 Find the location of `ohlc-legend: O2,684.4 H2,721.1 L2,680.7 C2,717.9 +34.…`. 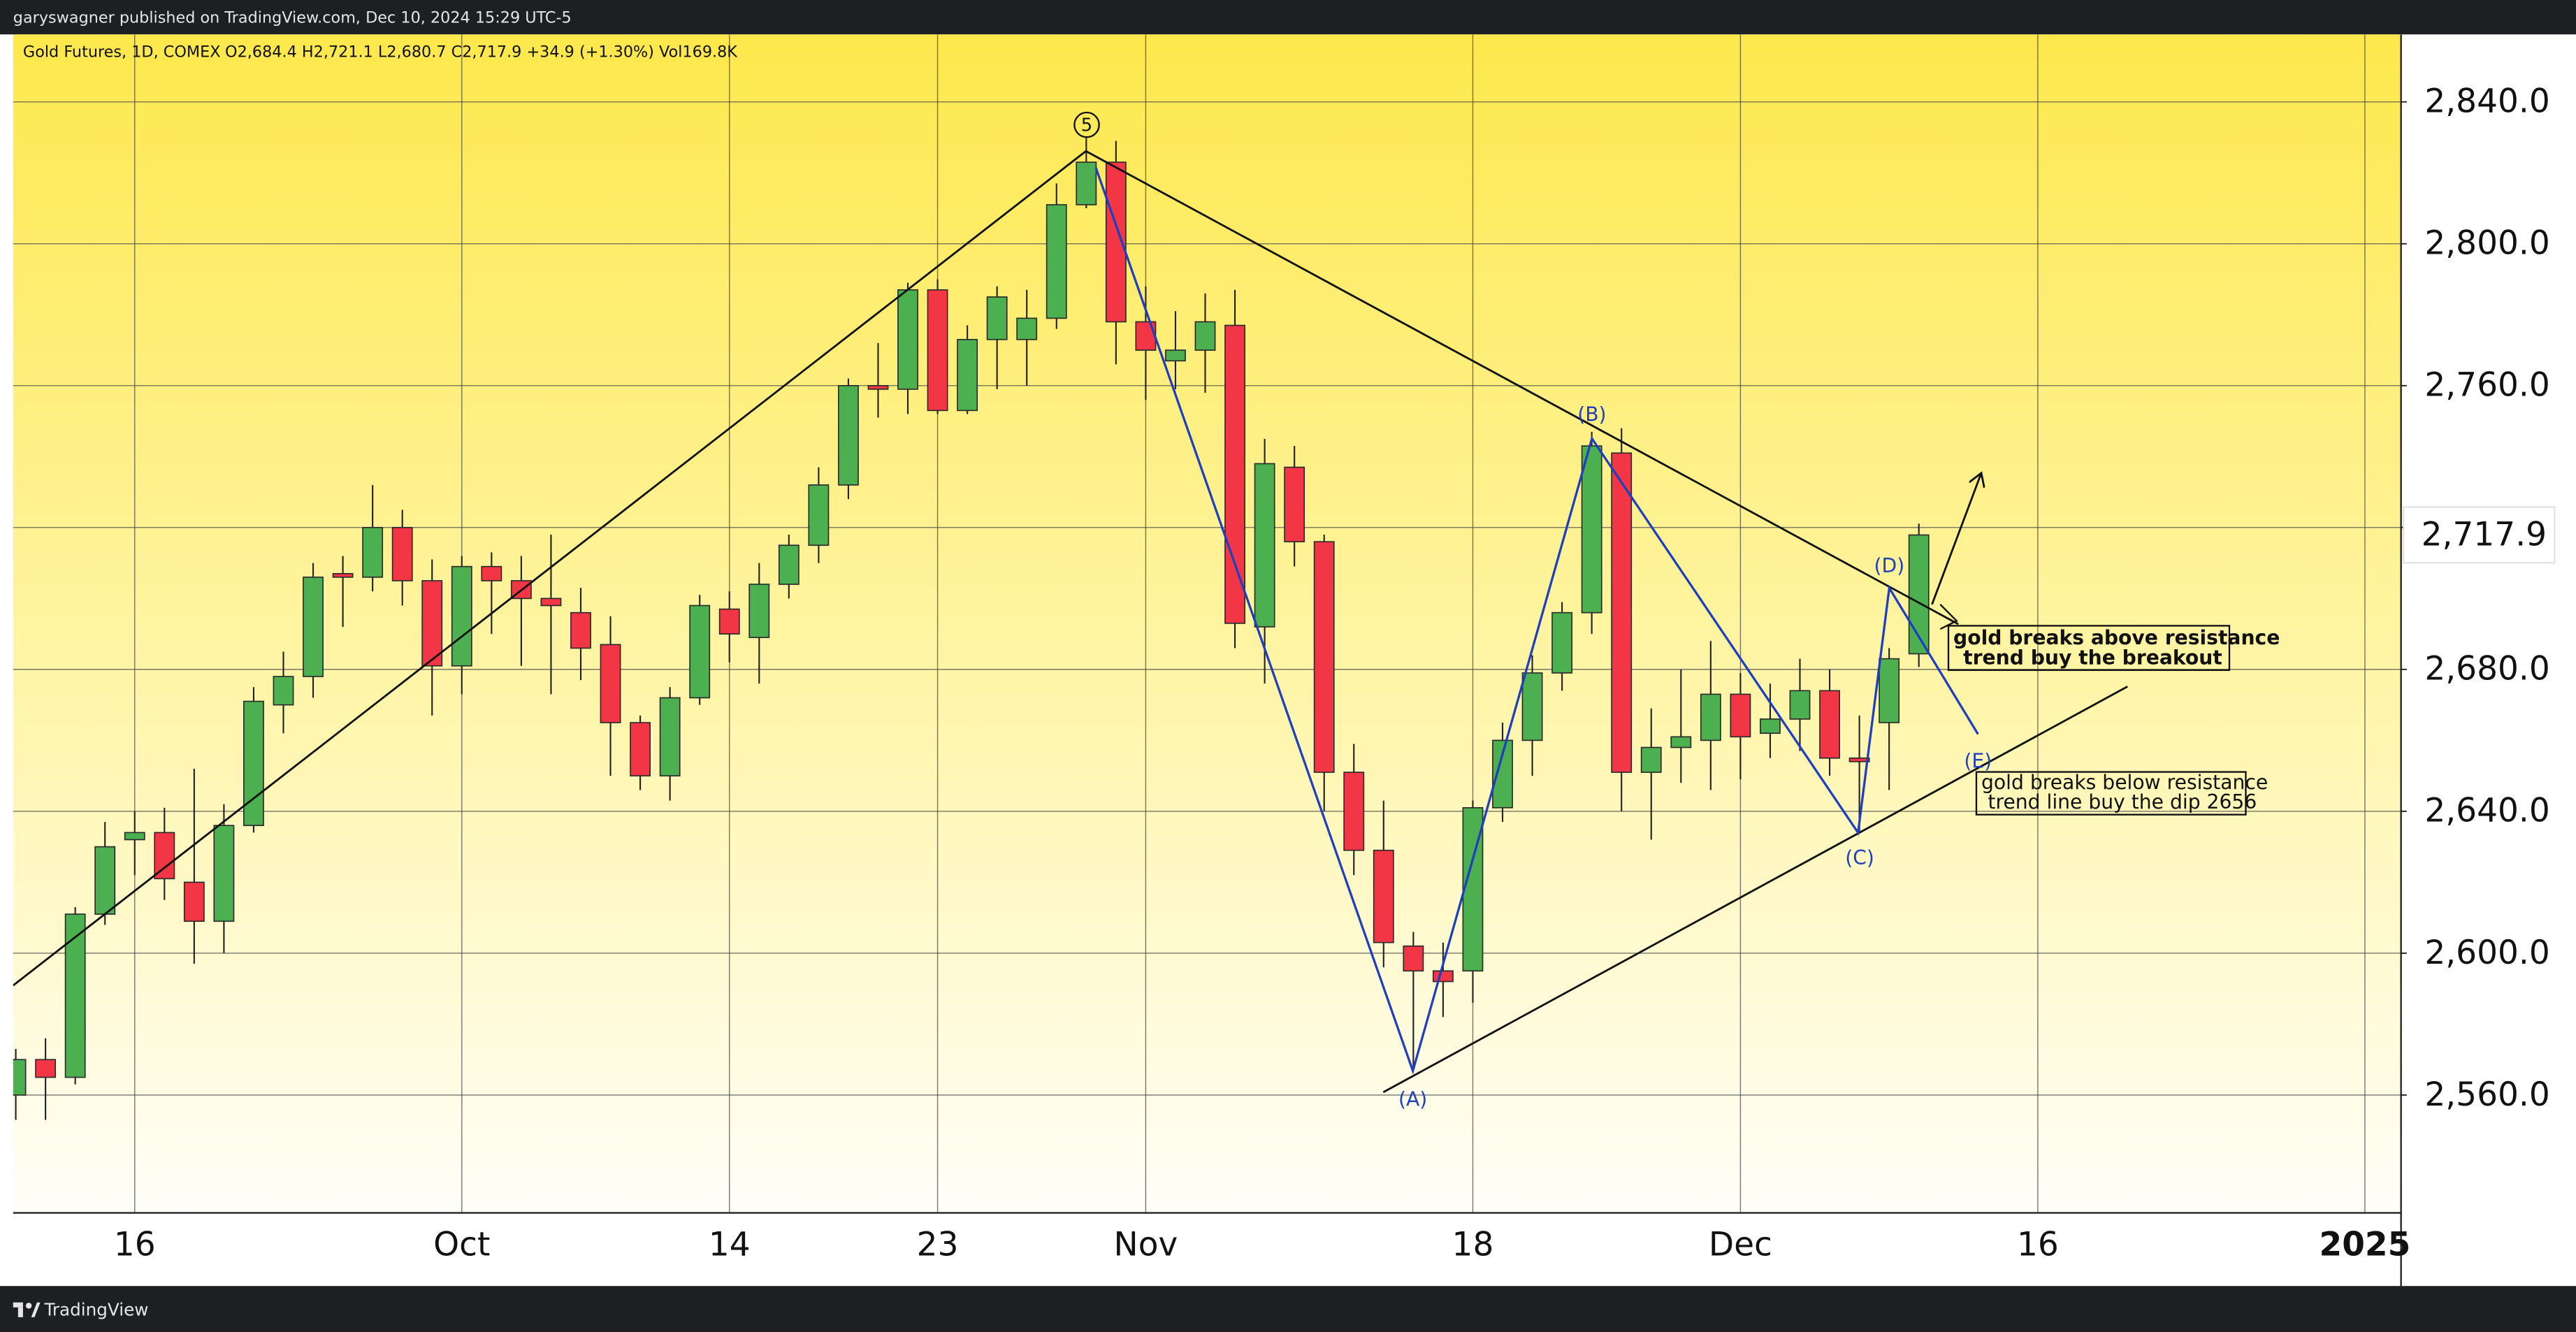

ohlc-legend: O2,684.4 H2,721.1 L2,680.7 C2,717.9 +34.… is located at coordinates (481, 52).